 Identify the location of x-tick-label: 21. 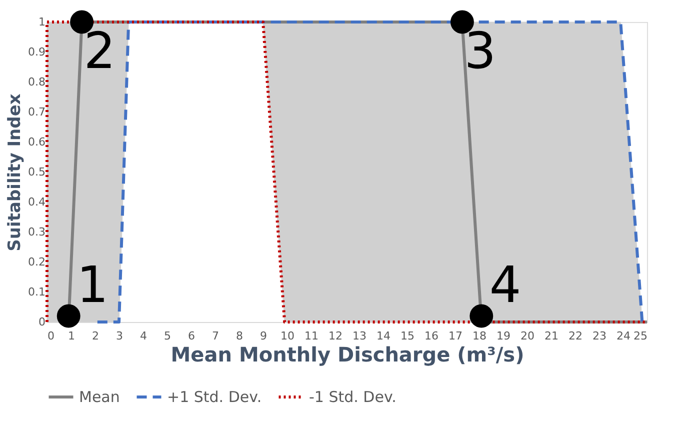
(551, 336).